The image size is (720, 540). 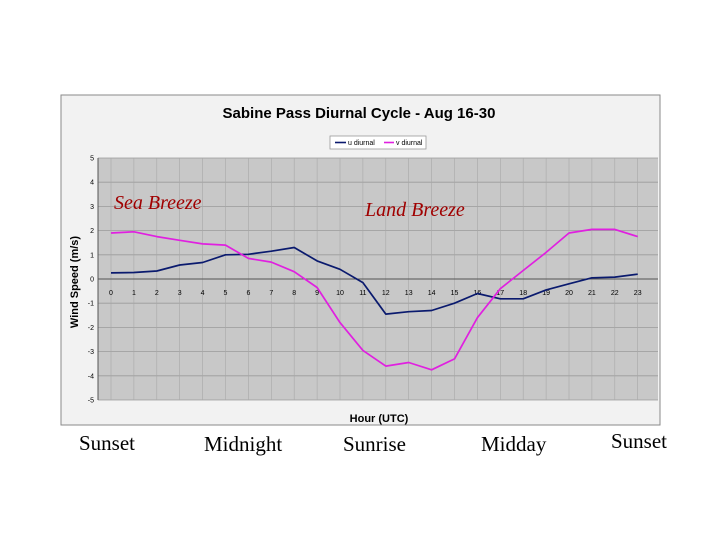 What do you see at coordinates (432, 293) in the screenshot?
I see `x-tick-label: 14` at bounding box center [432, 293].